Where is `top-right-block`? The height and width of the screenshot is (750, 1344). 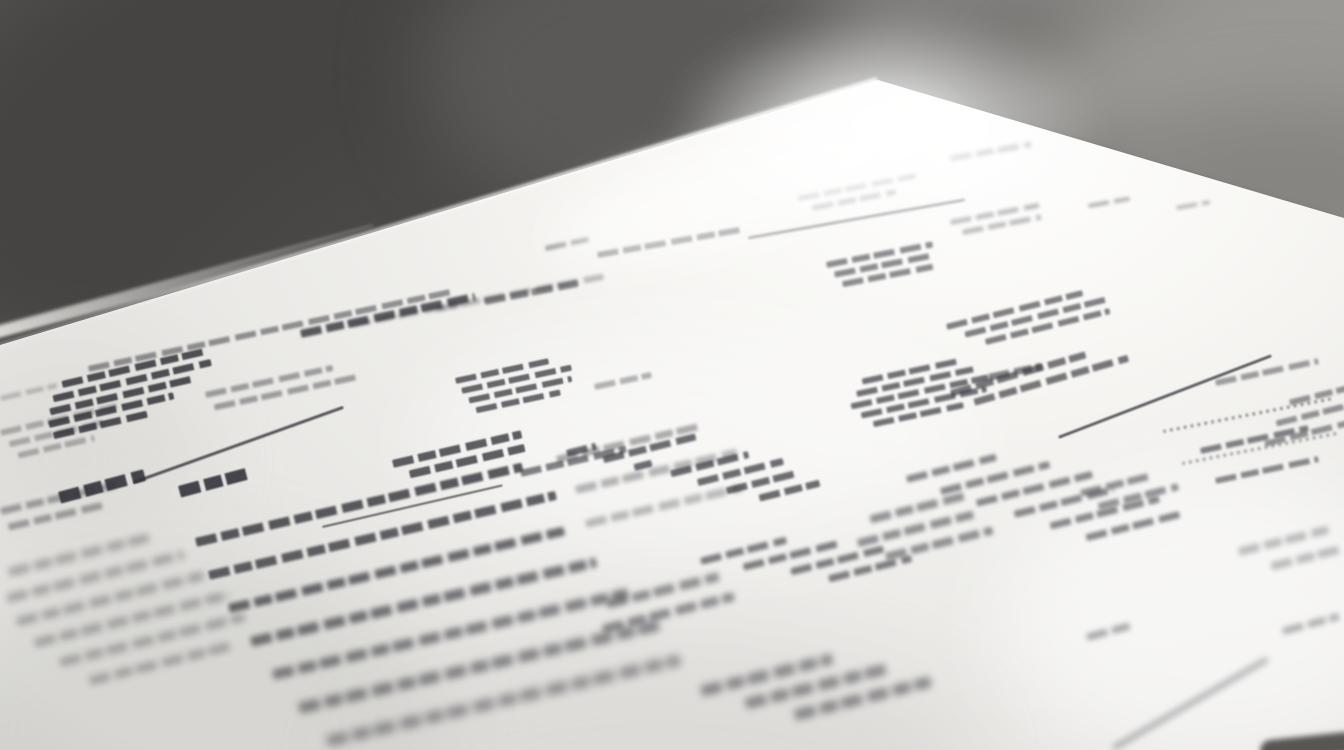
top-right-block is located at coordinates (882, 267).